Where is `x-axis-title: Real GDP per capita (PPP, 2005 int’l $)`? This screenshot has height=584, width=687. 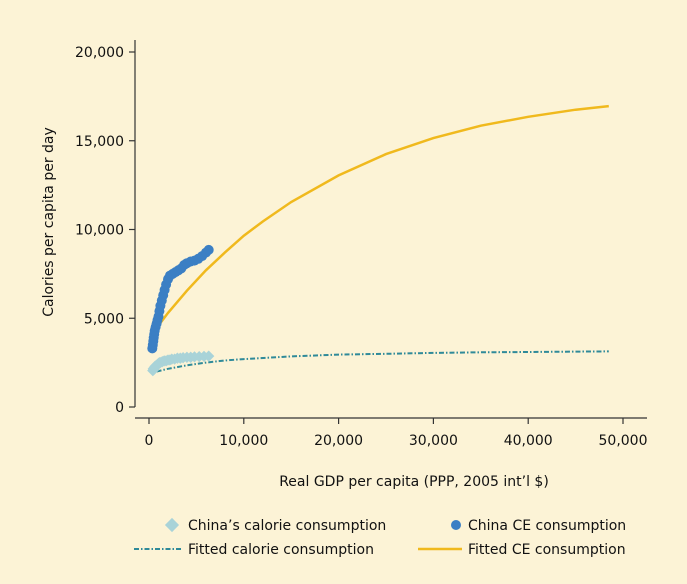 x-axis-title: Real GDP per capita (PPP, 2005 int’l $) is located at coordinates (414, 482).